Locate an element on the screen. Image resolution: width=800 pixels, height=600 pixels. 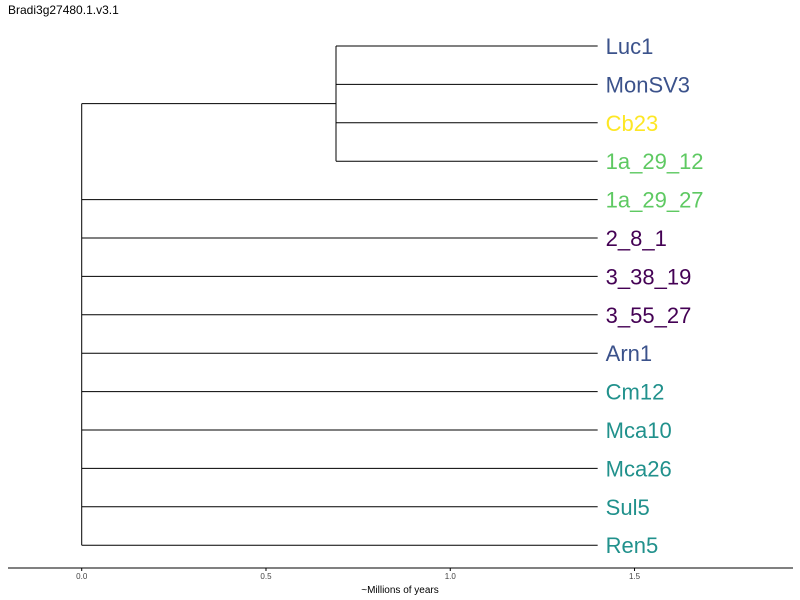
x-axis: 0.0 0.5 1.0 1.5 ~Millions of years is located at coordinates (400, 581).